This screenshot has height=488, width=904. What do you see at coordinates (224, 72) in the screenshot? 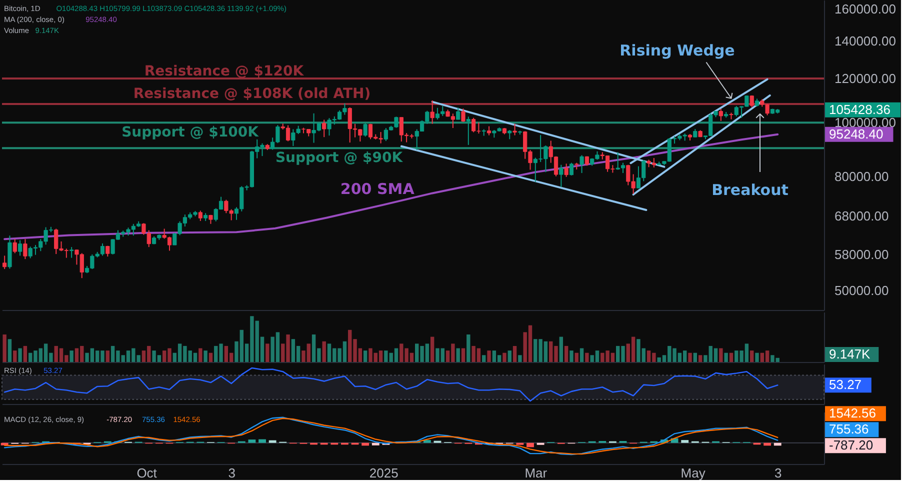
I see `ref-line-label: Resistance @ $120K` at bounding box center [224, 72].